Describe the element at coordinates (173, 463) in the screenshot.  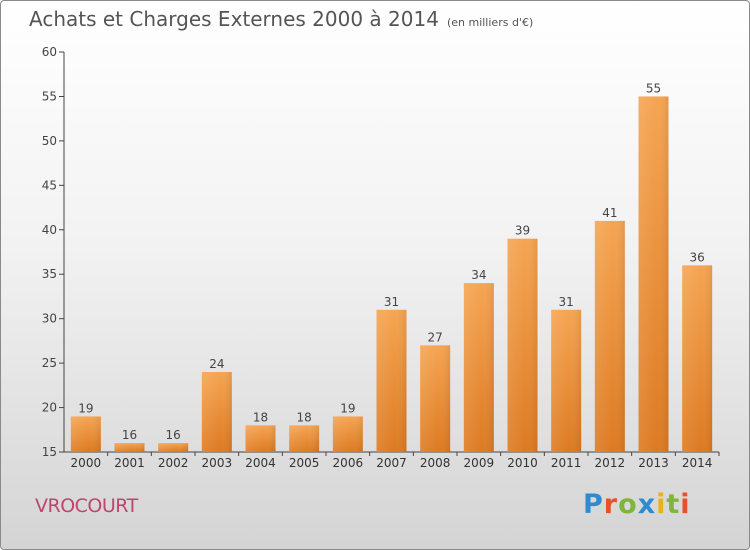
I see `x-tick-label: 2002` at that location.